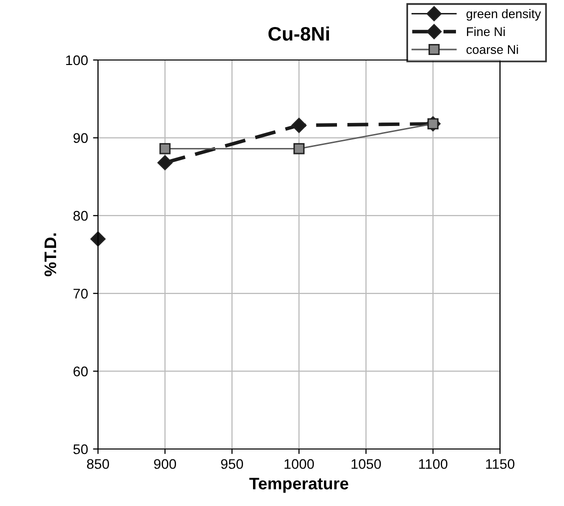 Image resolution: width=564 pixels, height=506 pixels. I want to click on x-tick-label: 1100, so click(433, 464).